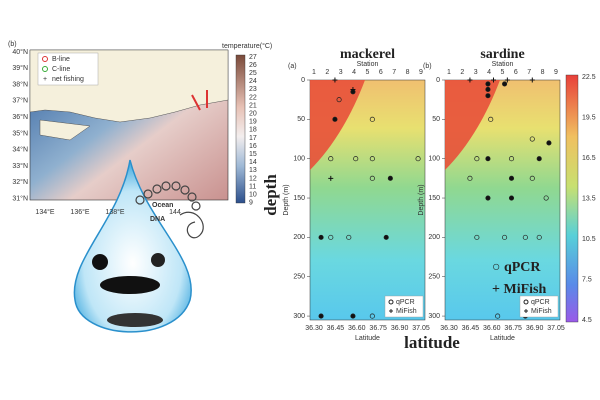 Image resolution: width=600 pixels, height=400 pixels. I want to click on colorbar-label: 15, so click(253, 154).